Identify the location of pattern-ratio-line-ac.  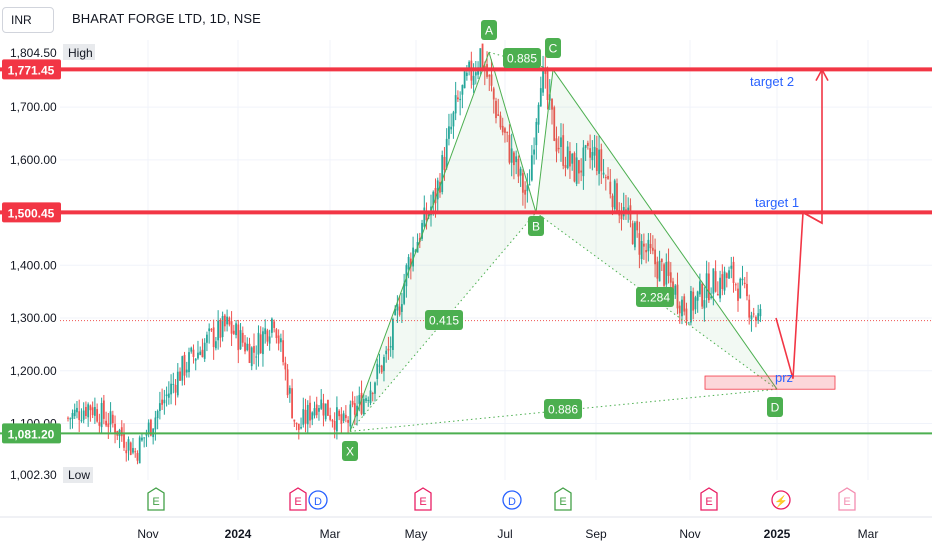
(521, 61).